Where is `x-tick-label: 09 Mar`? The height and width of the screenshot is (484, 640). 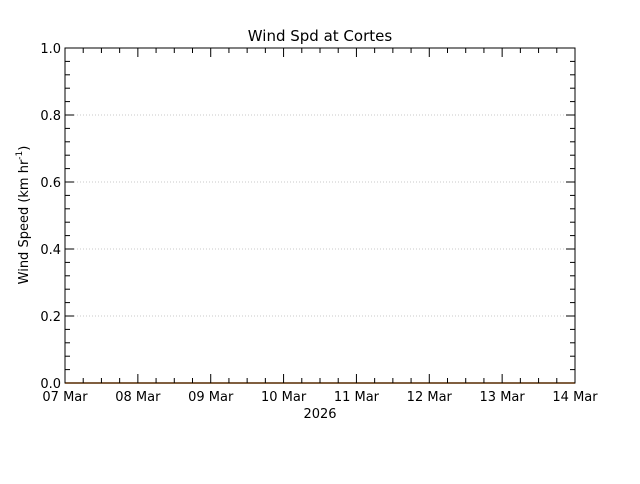 x-tick-label: 09 Mar is located at coordinates (211, 397).